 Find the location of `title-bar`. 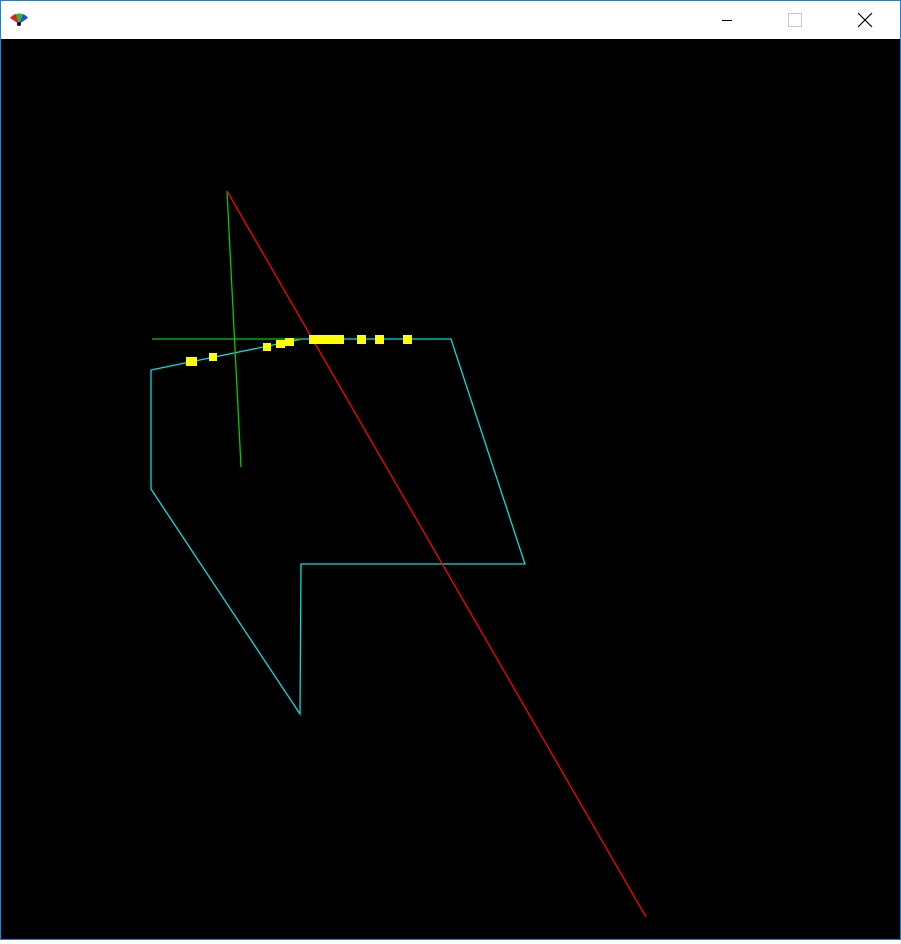

title-bar is located at coordinates (450, 20).